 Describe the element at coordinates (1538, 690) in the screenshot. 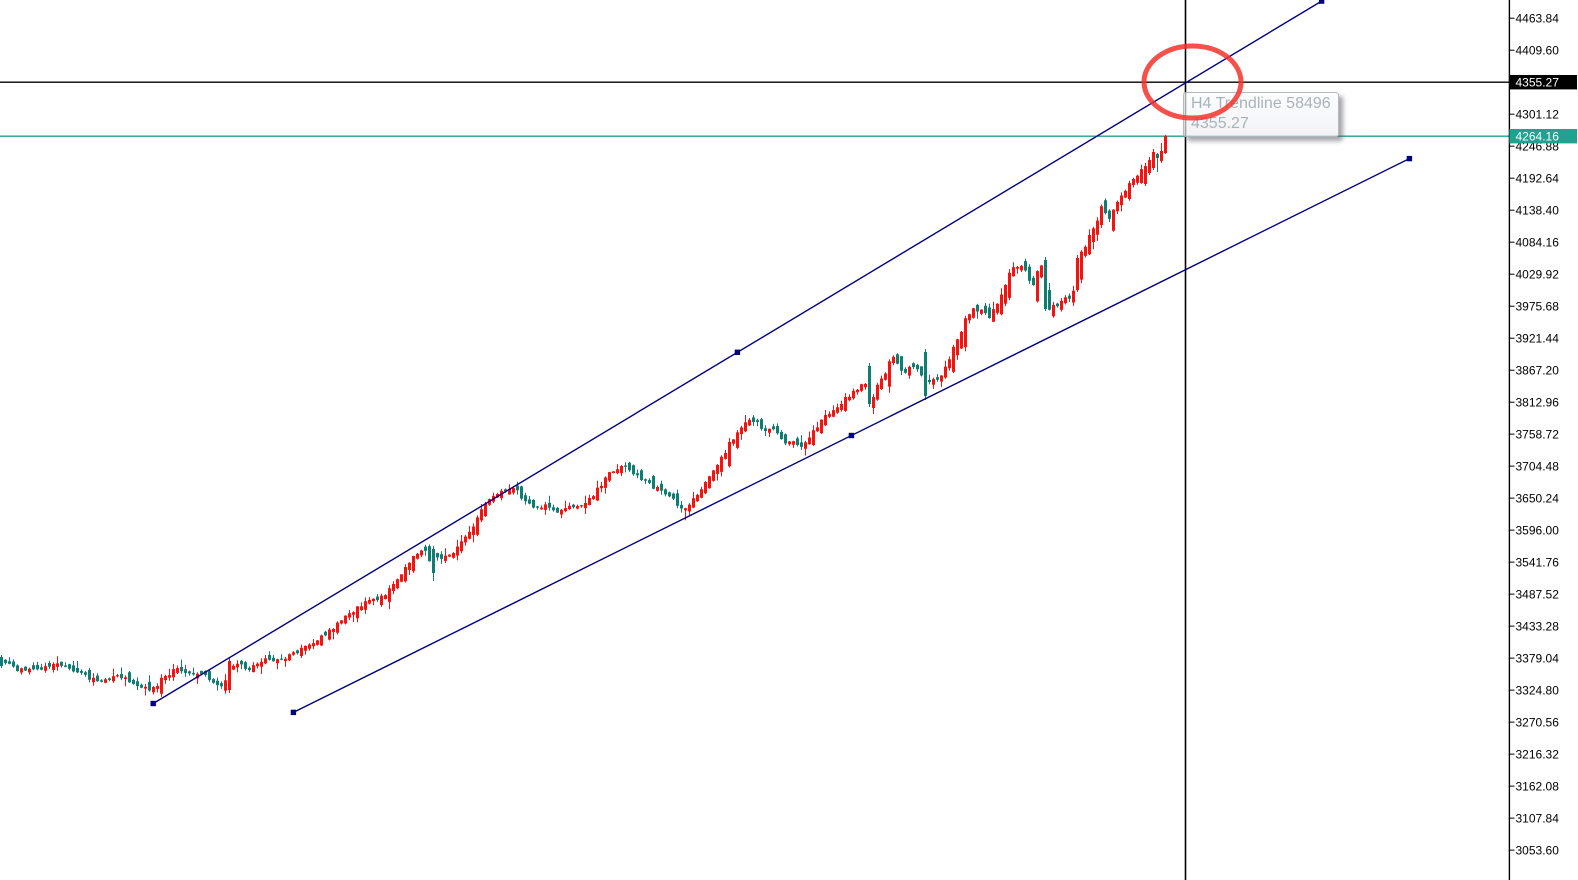

I see `svg-text: 3324.80` at that location.